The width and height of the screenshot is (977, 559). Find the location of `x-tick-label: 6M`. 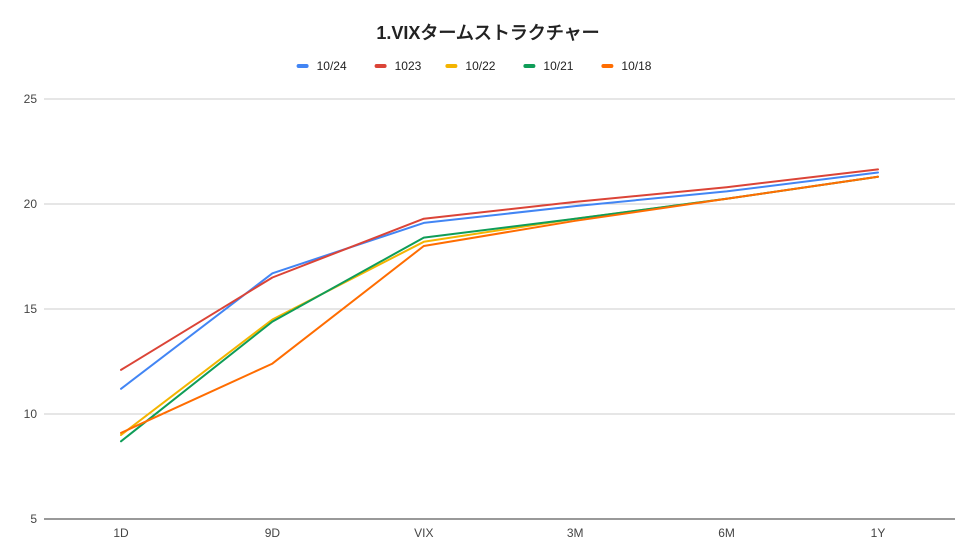

x-tick-label: 6M is located at coordinates (726, 533).